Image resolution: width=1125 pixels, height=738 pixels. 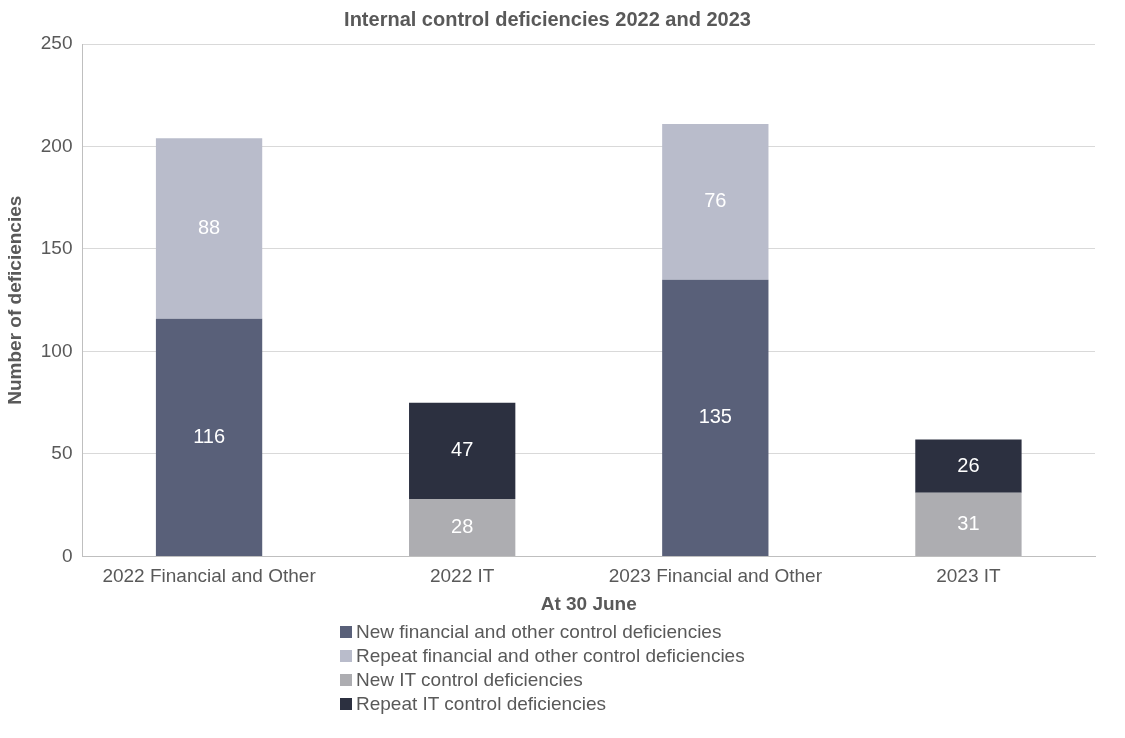 I want to click on chart-title: Internal control deficiencies 2022 and 2023, so click(x=547, y=18).